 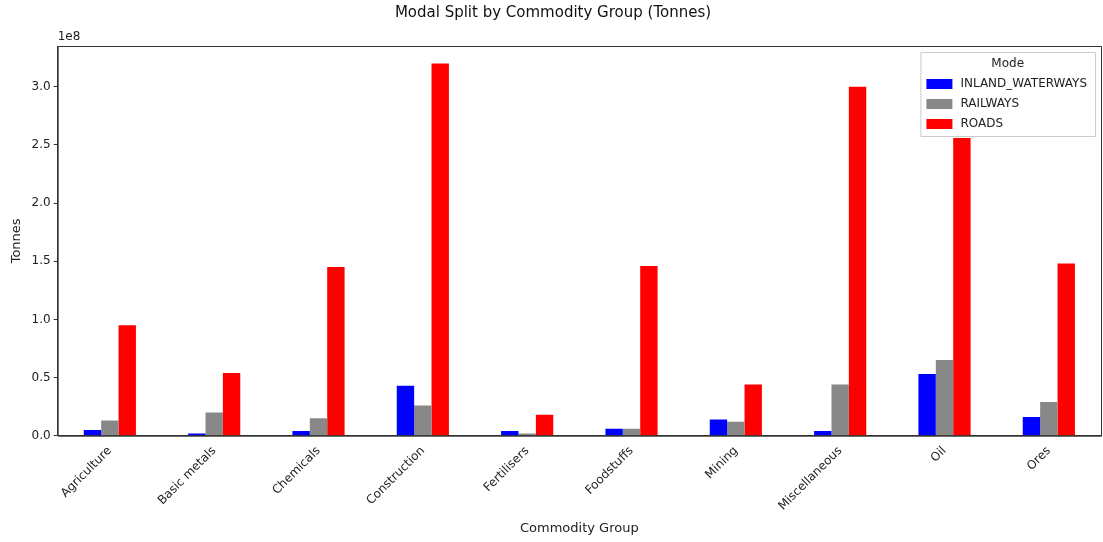 I want to click on chart-title: Modal Split by Commodity Group (Tonnes), so click(x=553, y=11).